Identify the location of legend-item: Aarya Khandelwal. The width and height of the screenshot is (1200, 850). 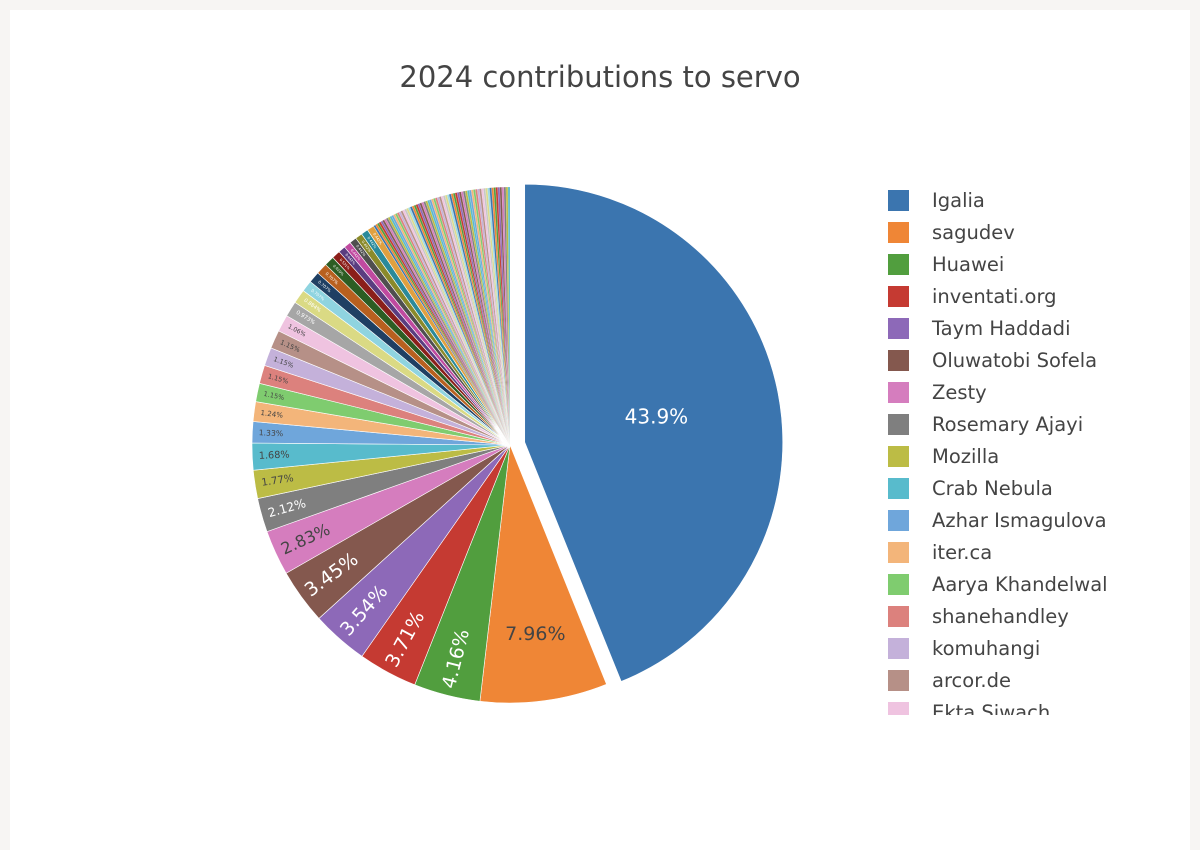
(1033, 584).